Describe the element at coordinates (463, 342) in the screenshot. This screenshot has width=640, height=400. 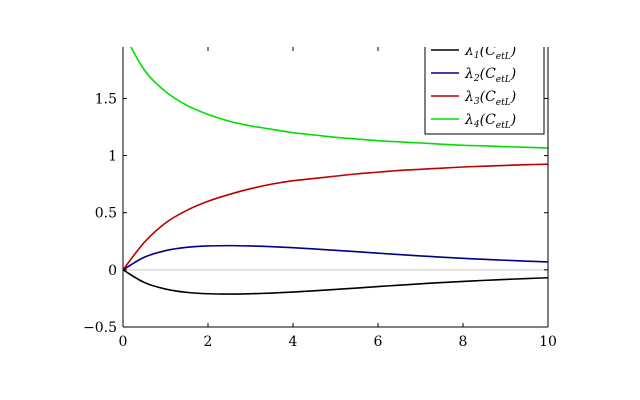
I see `x-tick-label: 8` at that location.